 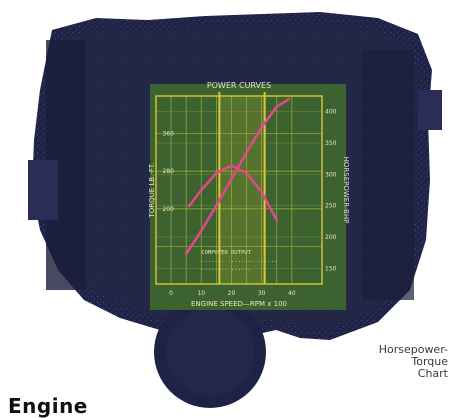 What do you see at coordinates (226, 253) in the screenshot?
I see `chart-annotation: COMPUTER OUTPUT` at bounding box center [226, 253].